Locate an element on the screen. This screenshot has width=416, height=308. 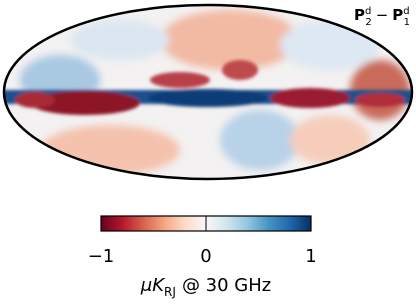
colorbar: −1 0 1 is located at coordinates (202, 241).